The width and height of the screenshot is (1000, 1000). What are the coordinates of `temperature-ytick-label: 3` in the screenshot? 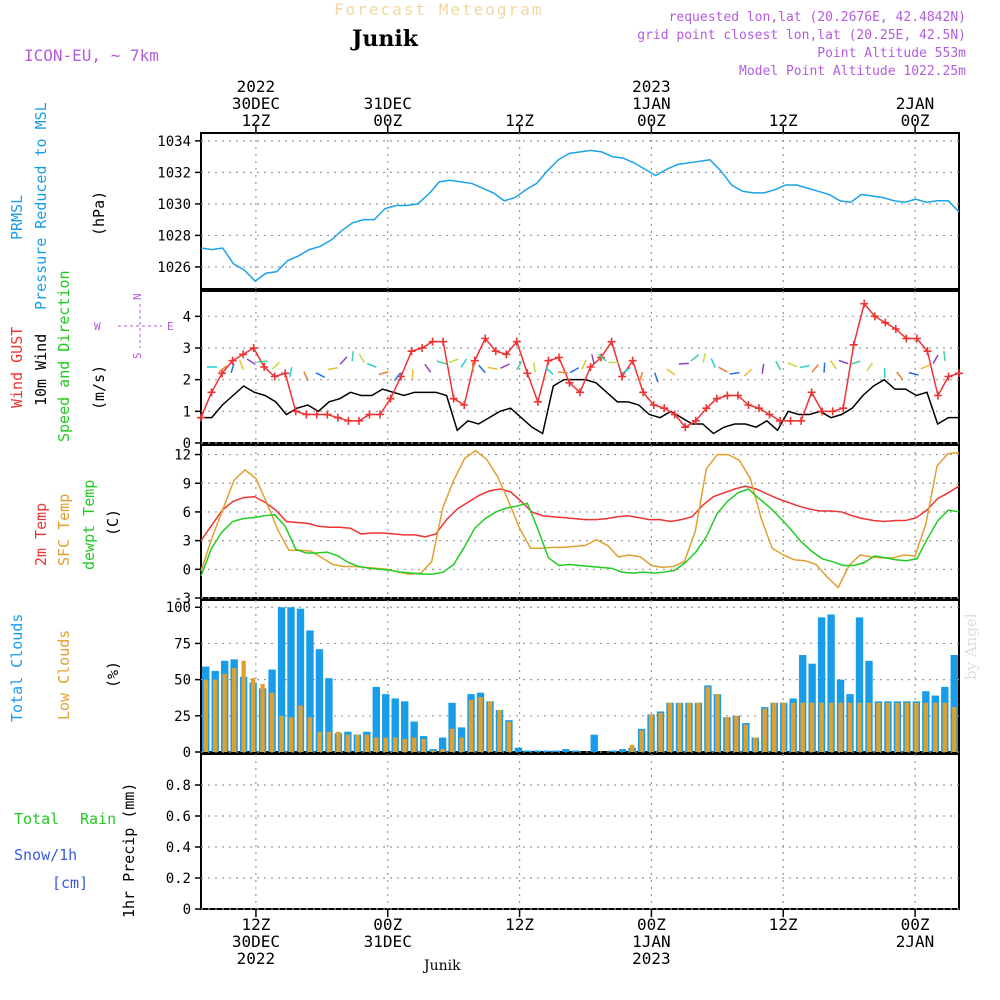 It's located at (187, 542).